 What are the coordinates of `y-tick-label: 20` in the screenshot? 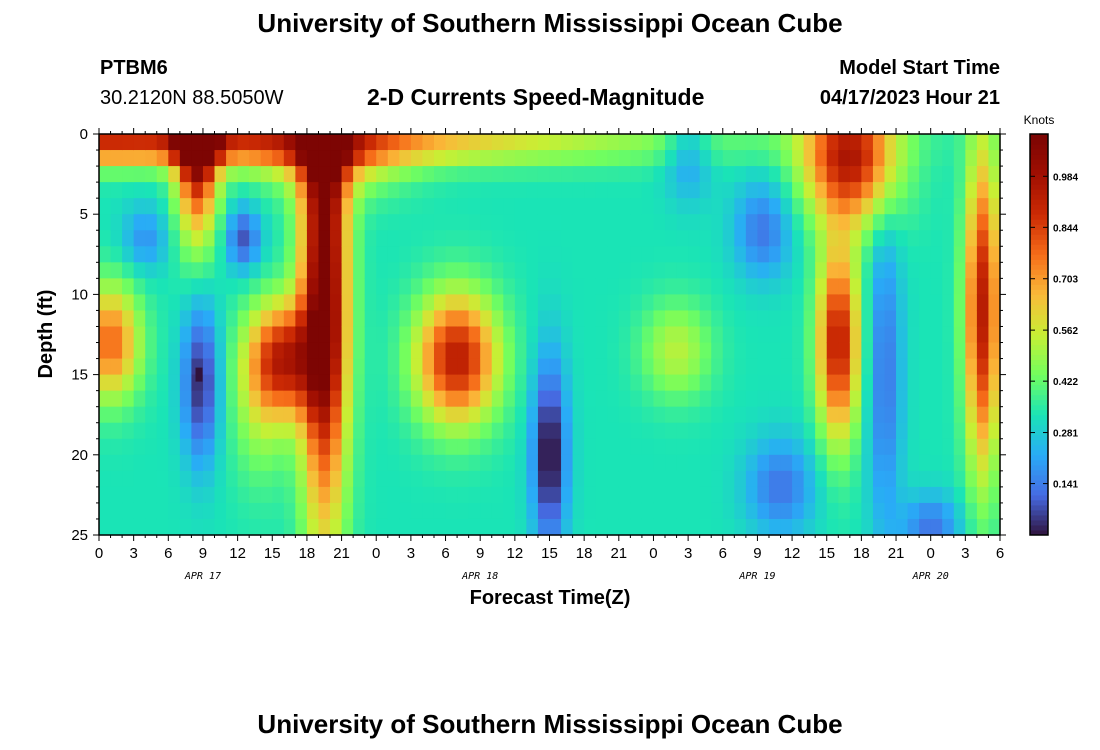 It's located at (79, 455).